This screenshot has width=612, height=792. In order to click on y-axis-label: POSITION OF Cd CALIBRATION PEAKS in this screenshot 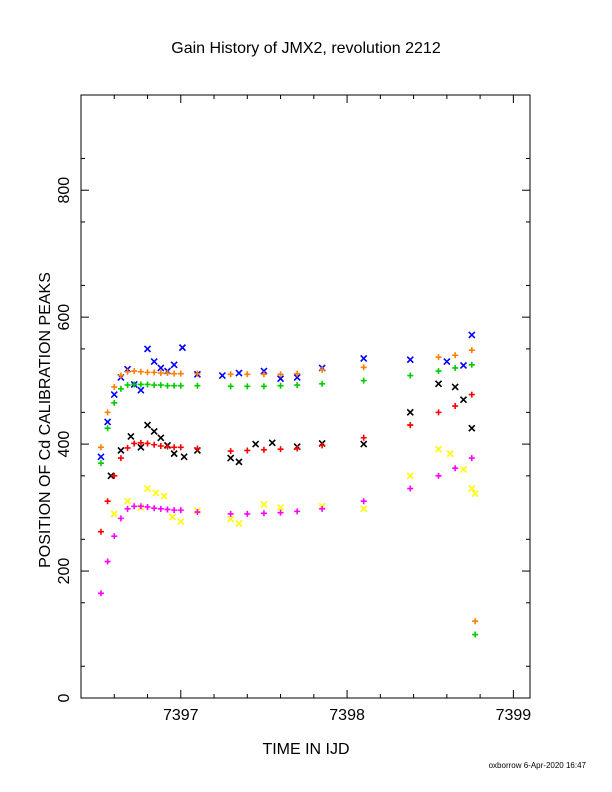, I will do `click(45, 420)`.